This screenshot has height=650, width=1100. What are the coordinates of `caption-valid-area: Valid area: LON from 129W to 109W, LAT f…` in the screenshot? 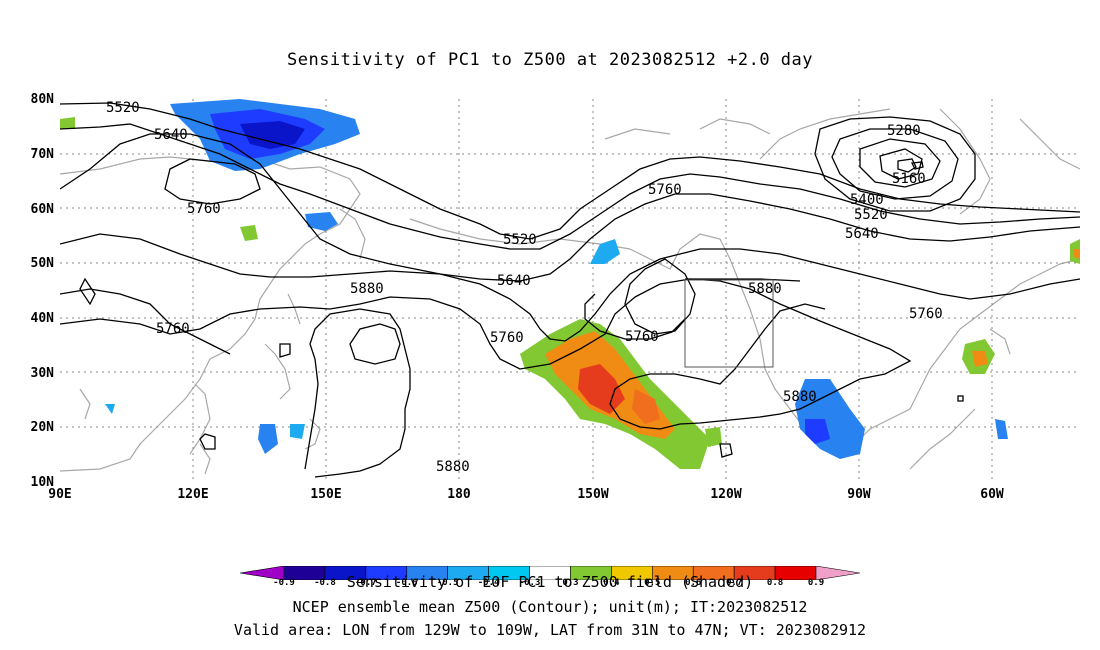 It's located at (550, 630).